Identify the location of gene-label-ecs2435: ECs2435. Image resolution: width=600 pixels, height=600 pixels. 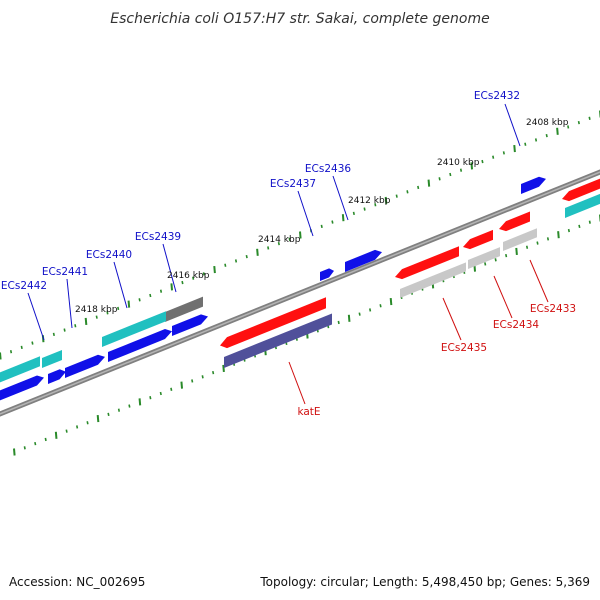
(464, 348).